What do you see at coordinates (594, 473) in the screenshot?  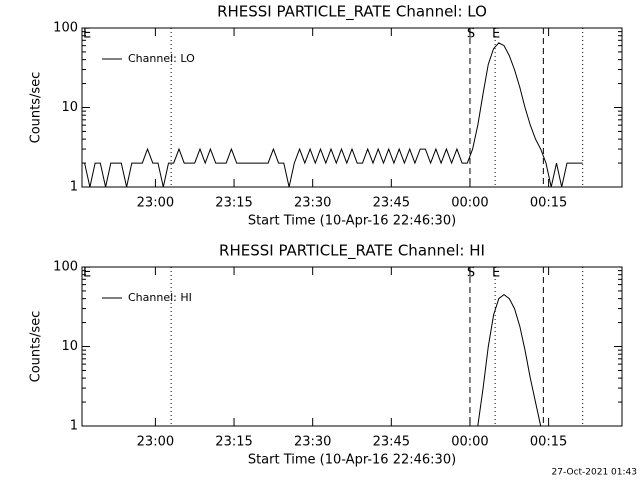 I see `footer: 27-Oct-2021 01:43` at bounding box center [594, 473].